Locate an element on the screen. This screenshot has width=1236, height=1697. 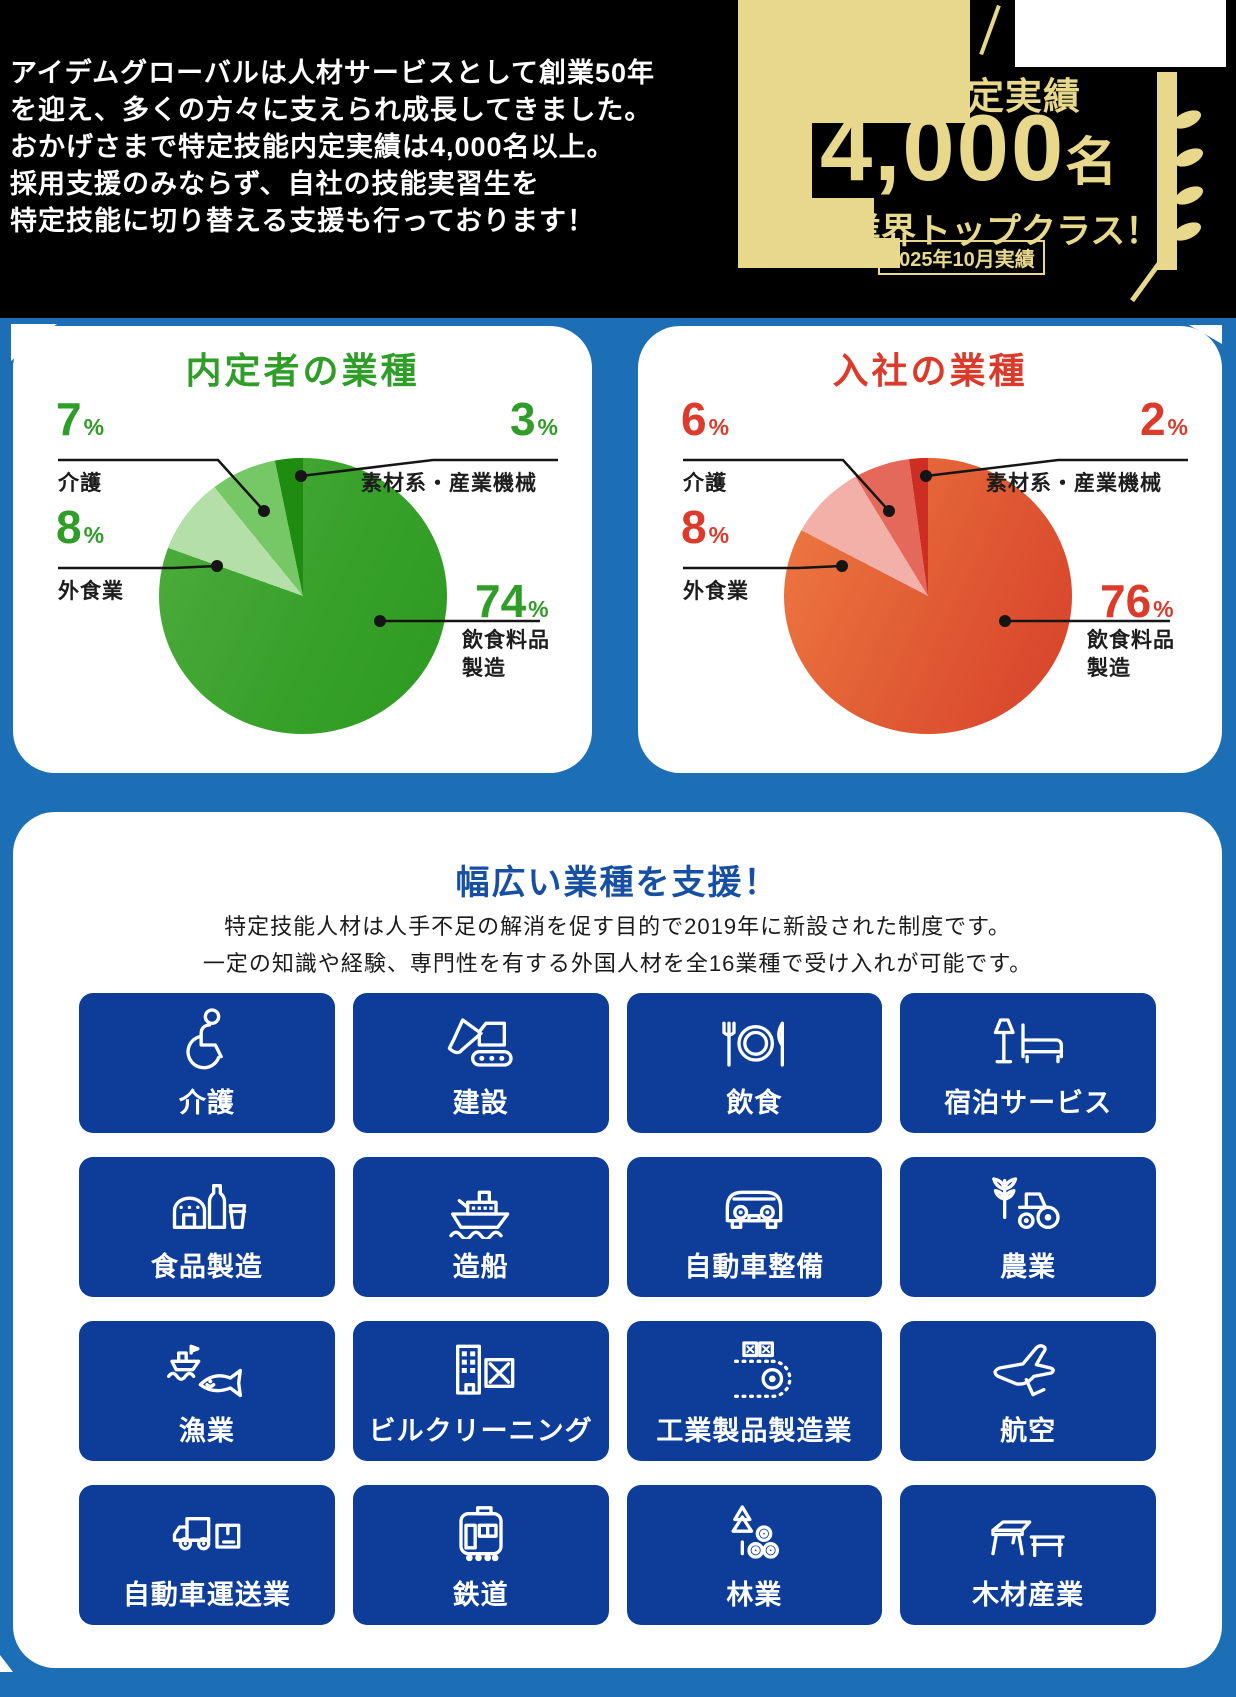
industry-tile-shukuhaku: 宿泊サービス is located at coordinates (1028, 1063).